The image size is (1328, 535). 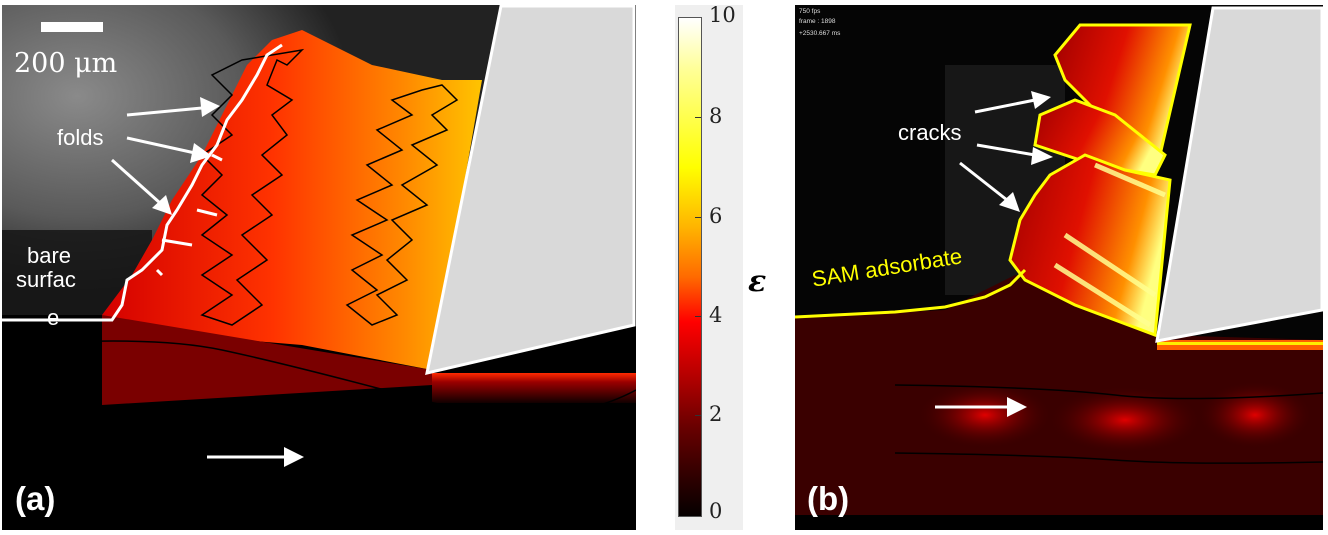 What do you see at coordinates (716, 414) in the screenshot?
I see `colorbar-tick-2: 2` at bounding box center [716, 414].